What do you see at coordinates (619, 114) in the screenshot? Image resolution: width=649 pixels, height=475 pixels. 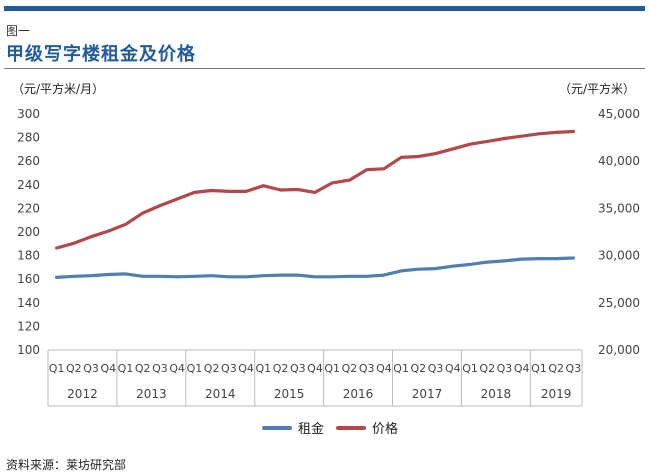 I see `right-axis-tick-label: 45,000` at bounding box center [619, 114].